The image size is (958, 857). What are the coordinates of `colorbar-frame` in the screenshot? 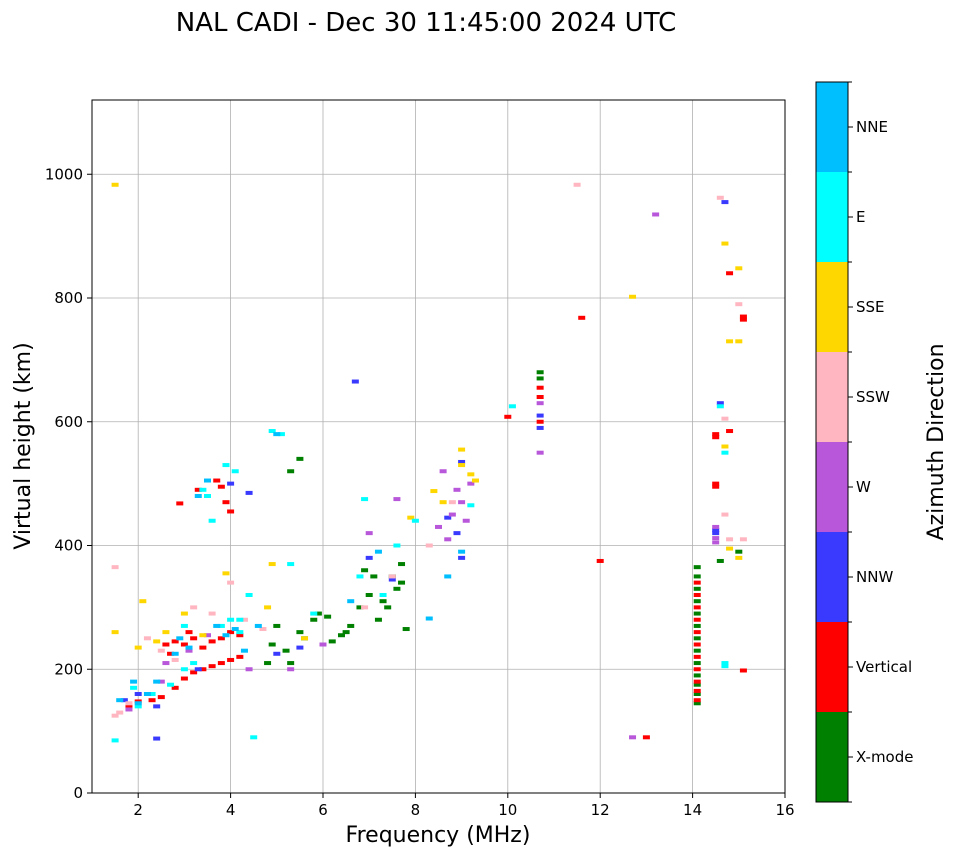 It's located at (832, 442).